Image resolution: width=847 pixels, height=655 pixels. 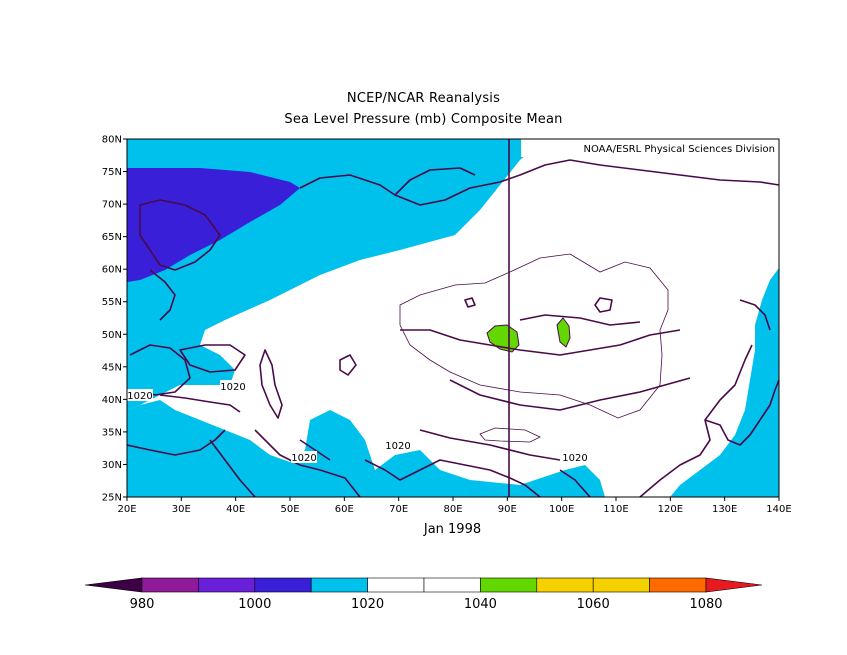 What do you see at coordinates (114, 319) in the screenshot?
I see `latitude-axis: 80N 75N 70N 65N 60N 55N 50N 45N 40N 35N 30N 25N` at bounding box center [114, 319].